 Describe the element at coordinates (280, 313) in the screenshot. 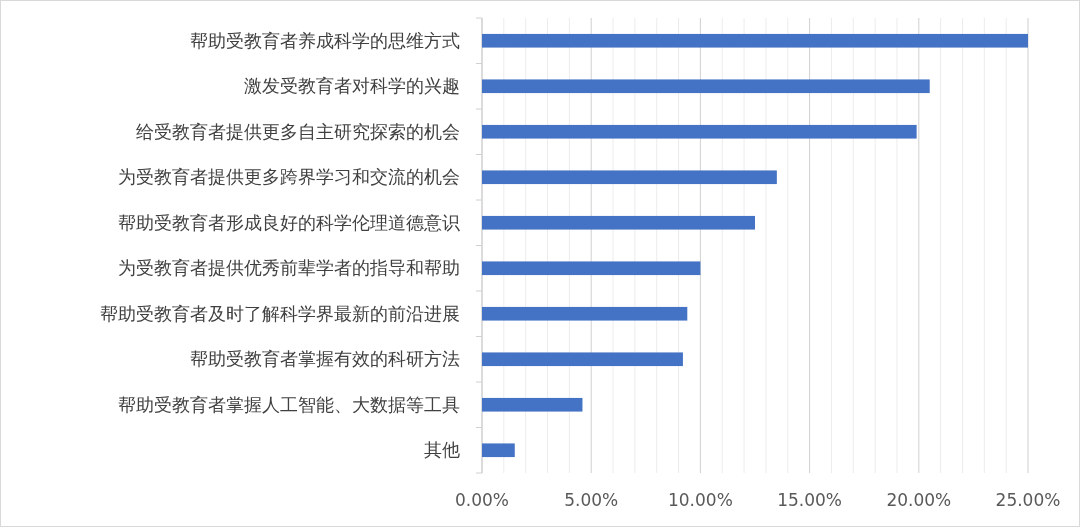

I see `y-tick-label: 帮助受教育者及时了解科学界最新的前沿进展` at that location.